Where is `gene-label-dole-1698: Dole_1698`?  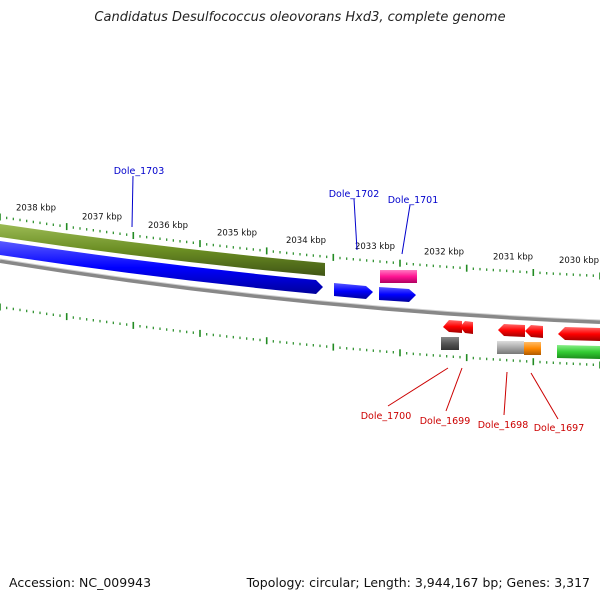
gene-label-dole-1698: Dole_1698 is located at coordinates (503, 425).